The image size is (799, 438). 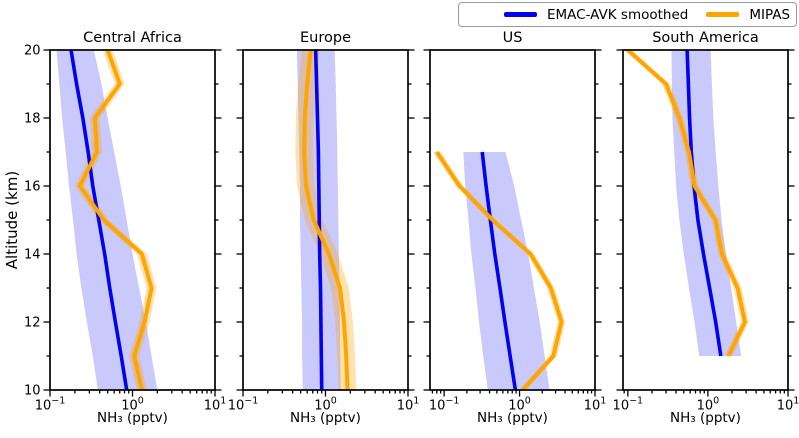 What do you see at coordinates (132, 38) in the screenshot?
I see `panel-title-central-africa: Central Africa` at bounding box center [132, 38].